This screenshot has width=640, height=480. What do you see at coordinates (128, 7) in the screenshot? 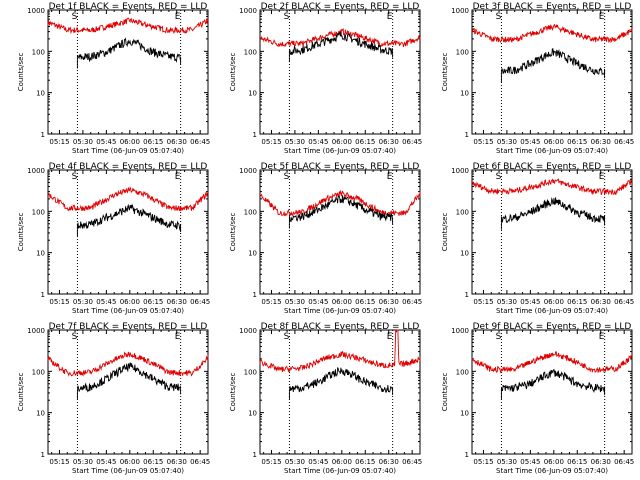
I see `panel-title: Det 1f BLACK = Events, RED = LLD` at bounding box center [128, 7].